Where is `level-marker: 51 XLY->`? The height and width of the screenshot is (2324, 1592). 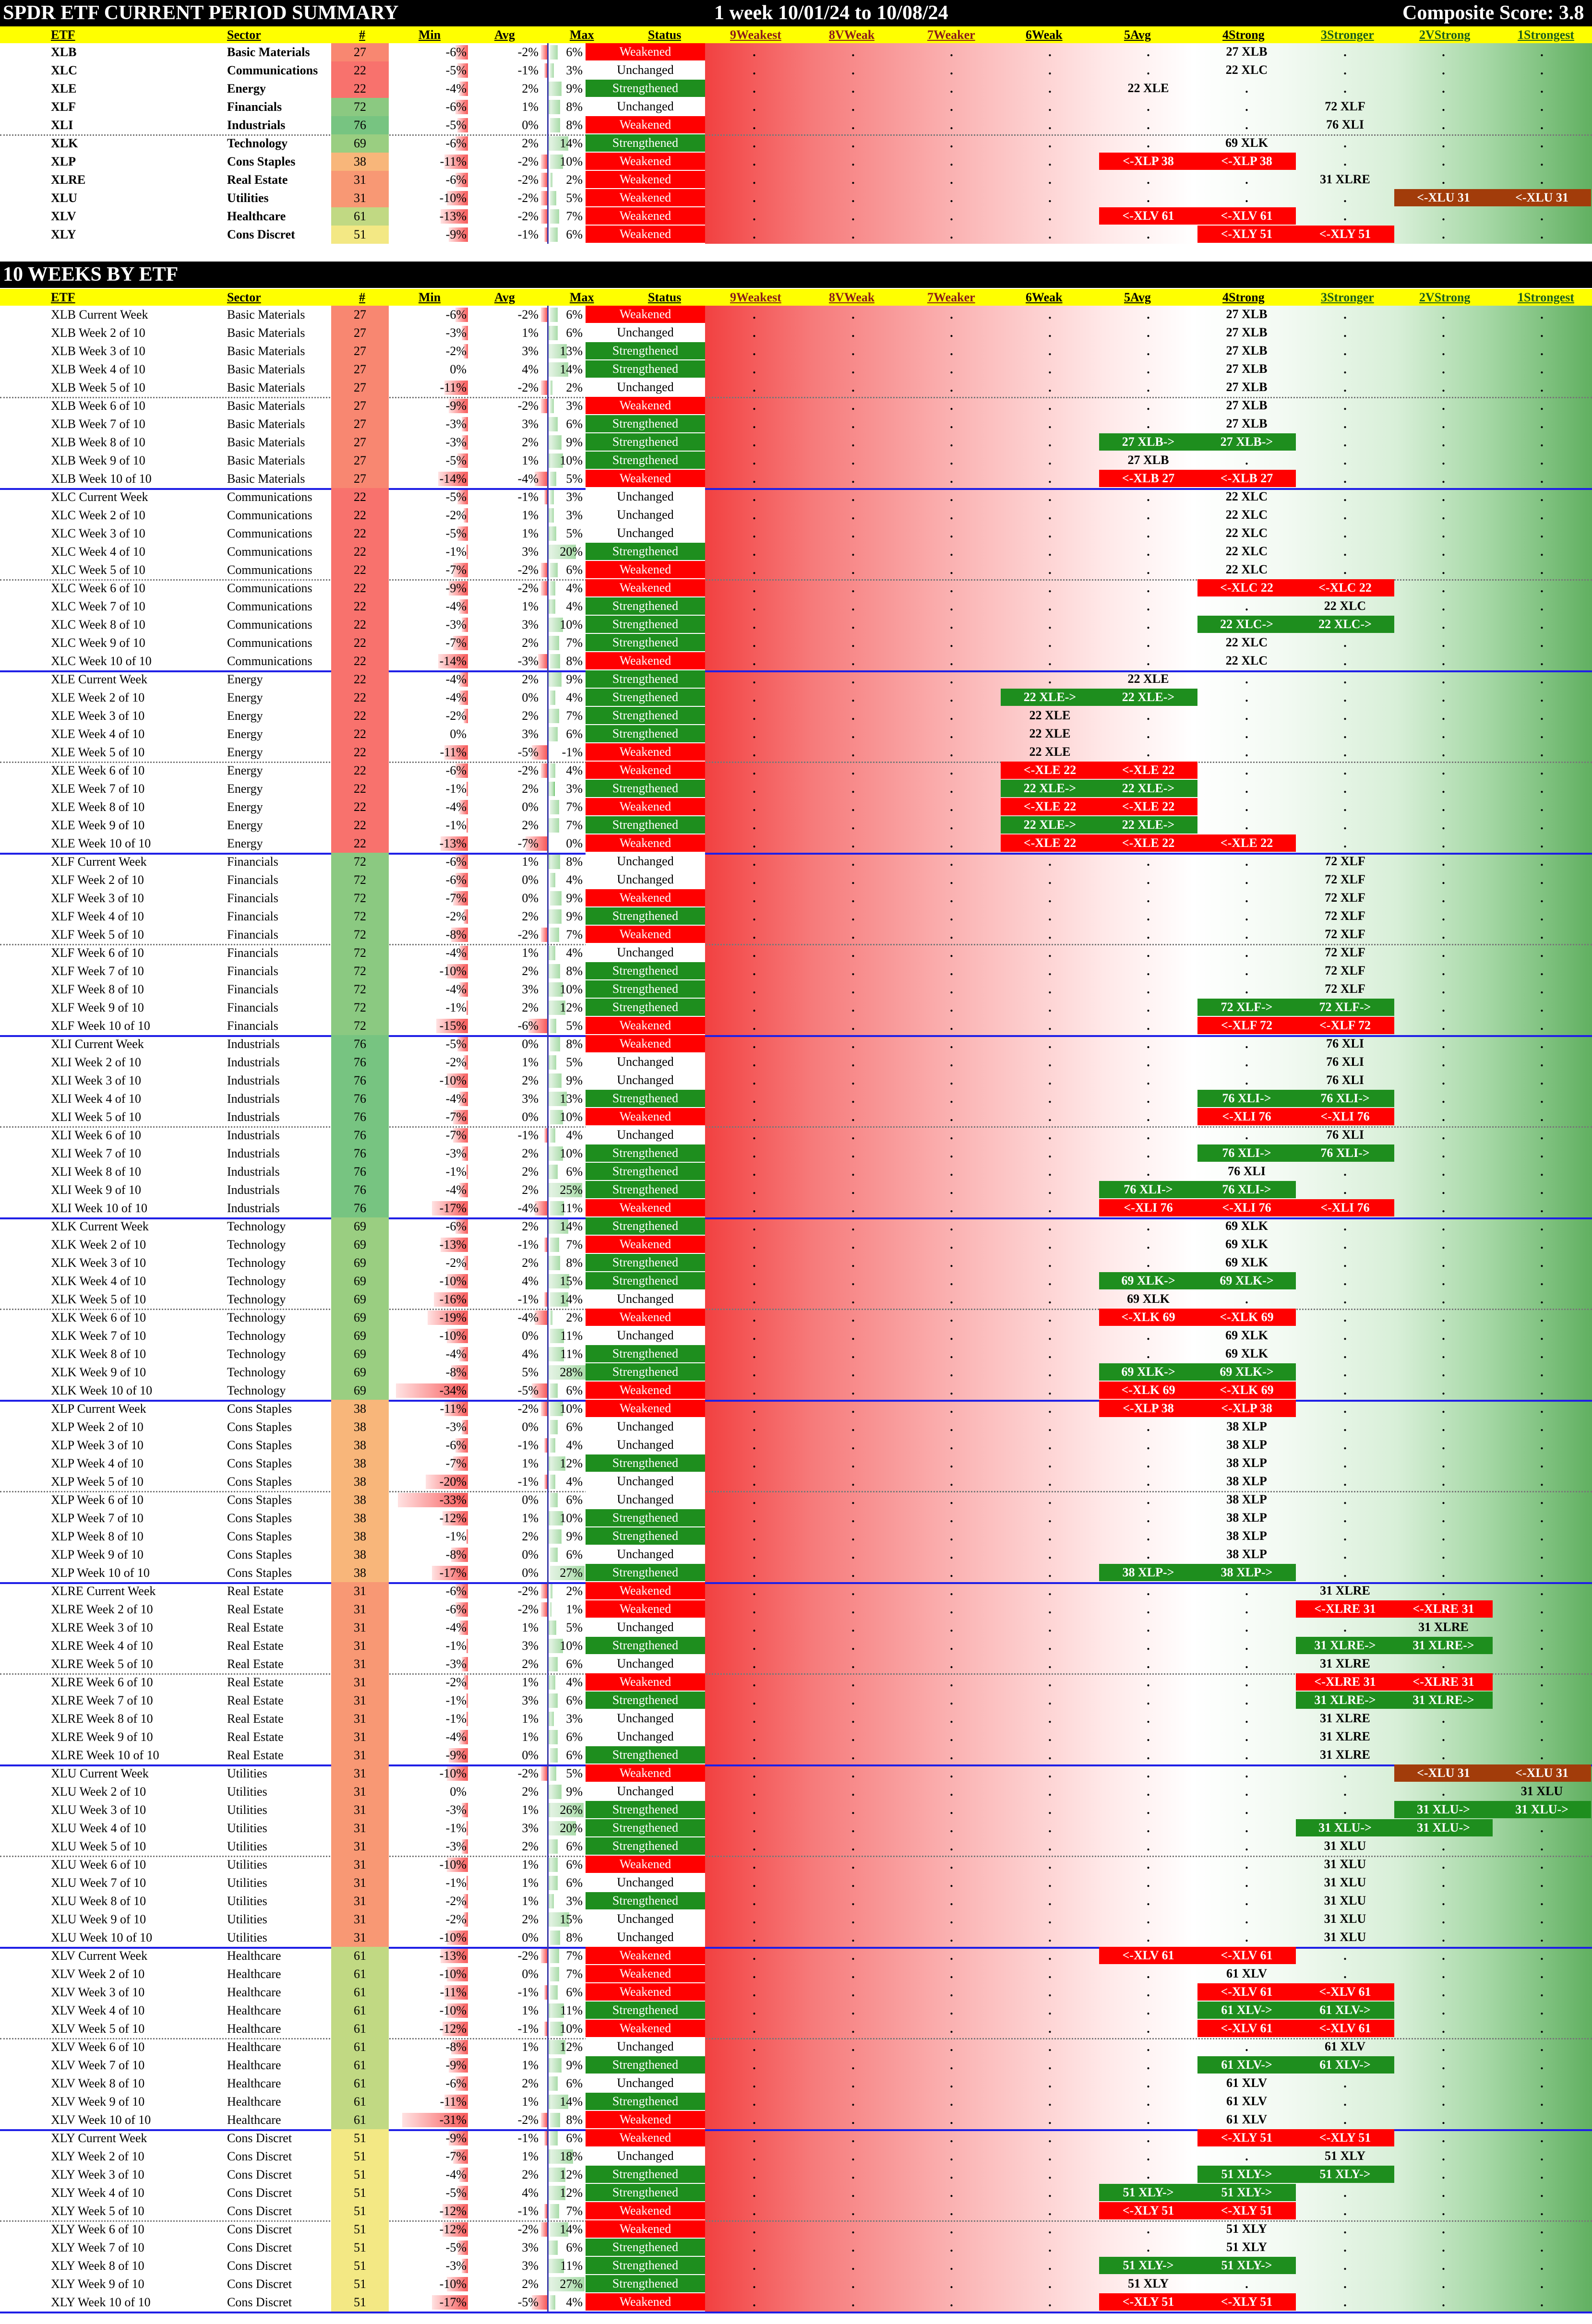 level-marker: 51 XLY-> is located at coordinates (1148, 2265).